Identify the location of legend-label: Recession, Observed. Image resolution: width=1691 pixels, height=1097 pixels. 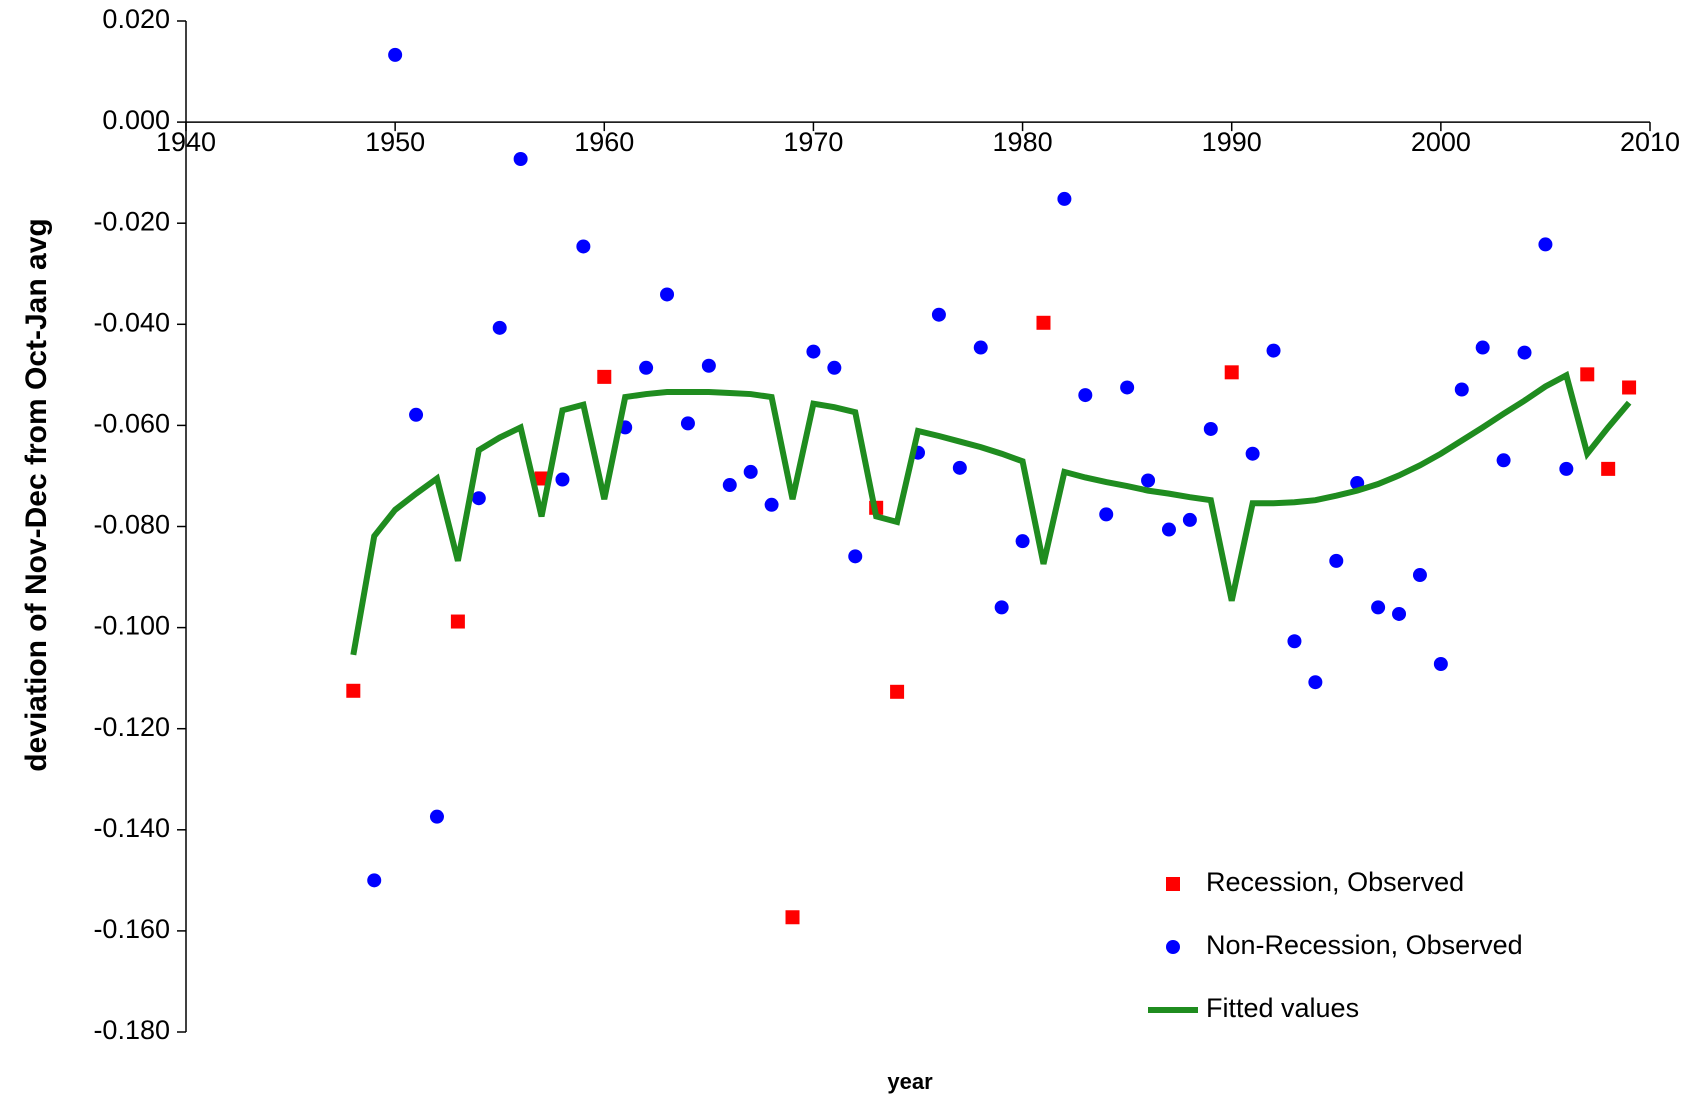
(1335, 882).